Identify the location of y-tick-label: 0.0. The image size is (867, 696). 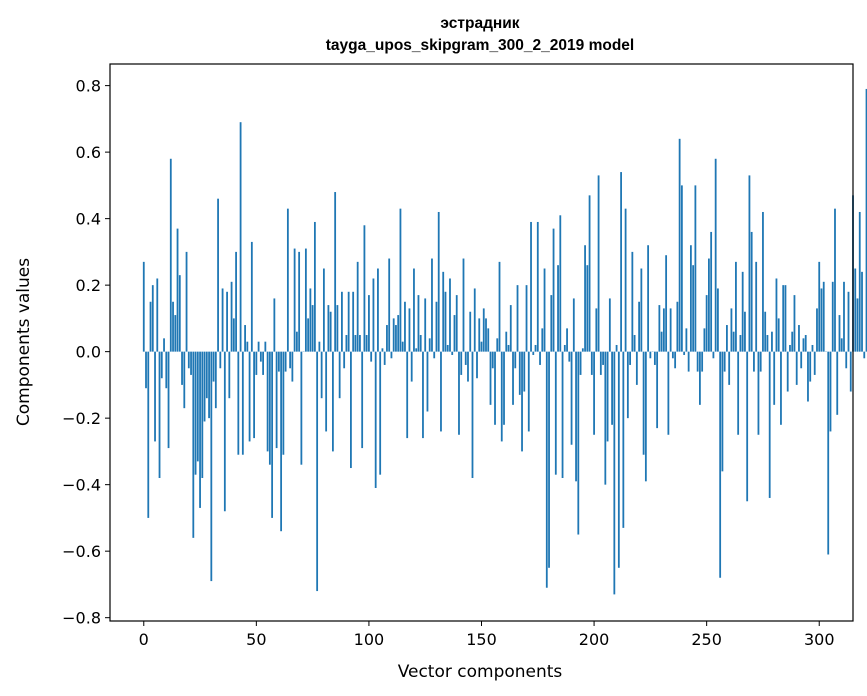
(88, 352).